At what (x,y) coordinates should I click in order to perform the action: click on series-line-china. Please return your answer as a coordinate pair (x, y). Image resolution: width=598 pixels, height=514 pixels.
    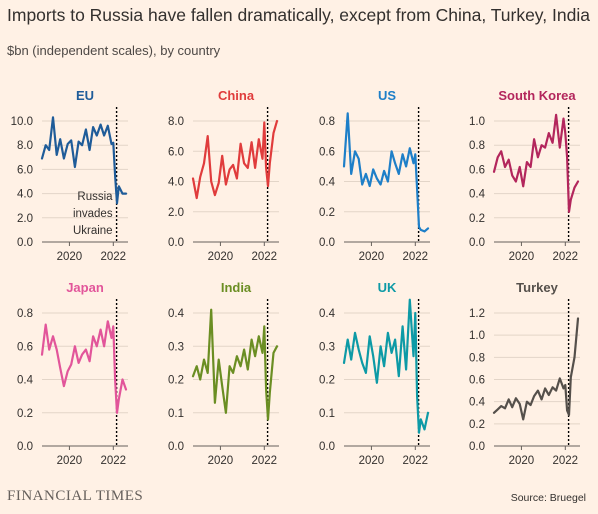
    Looking at the image, I should click on (235, 159).